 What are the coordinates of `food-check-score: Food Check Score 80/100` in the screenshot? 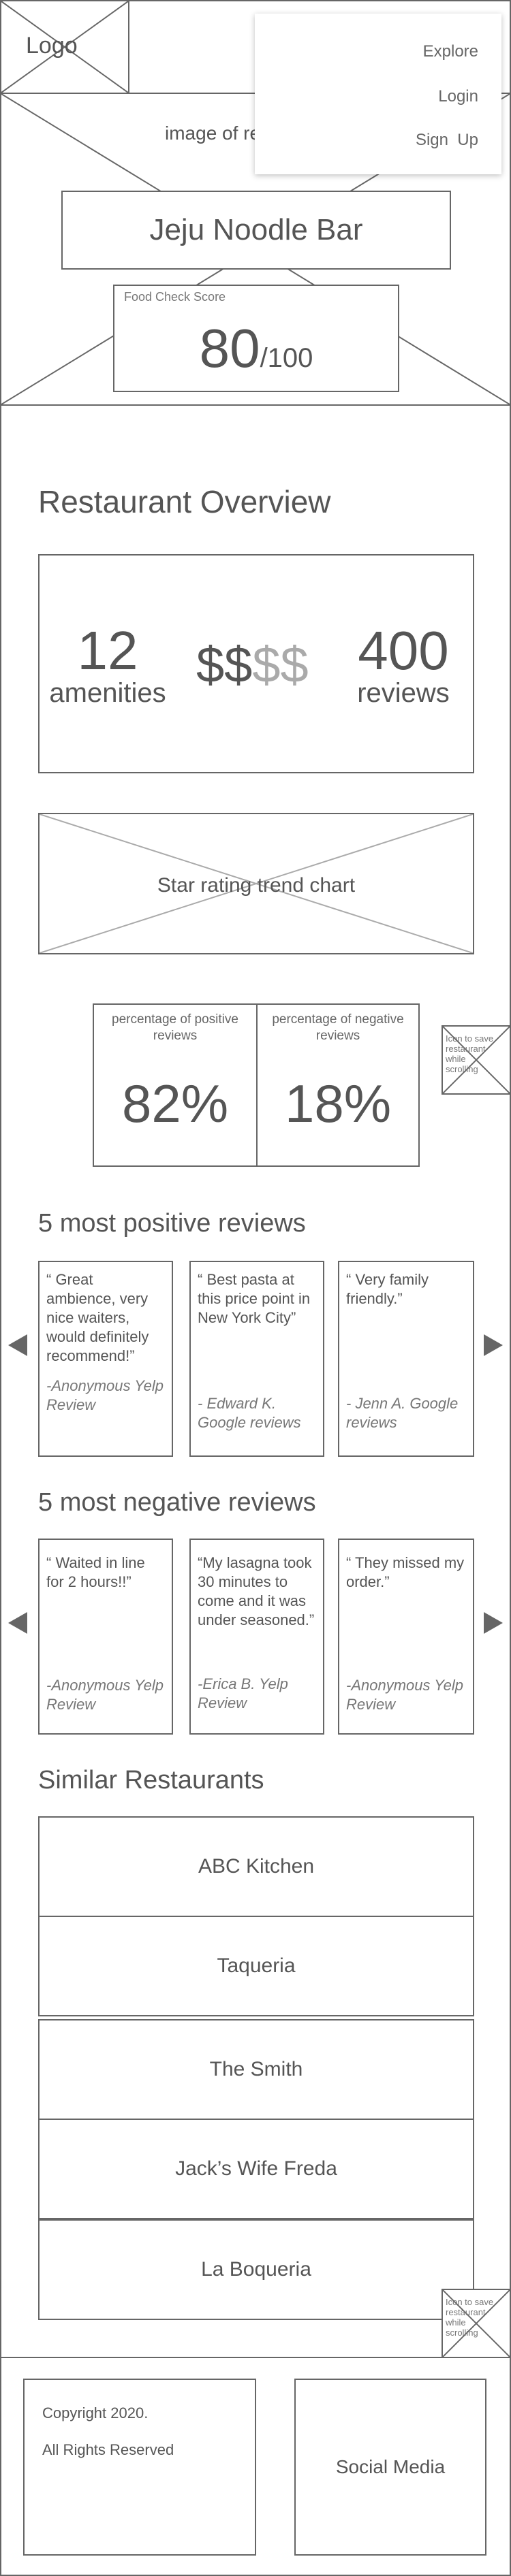 It's located at (256, 339).